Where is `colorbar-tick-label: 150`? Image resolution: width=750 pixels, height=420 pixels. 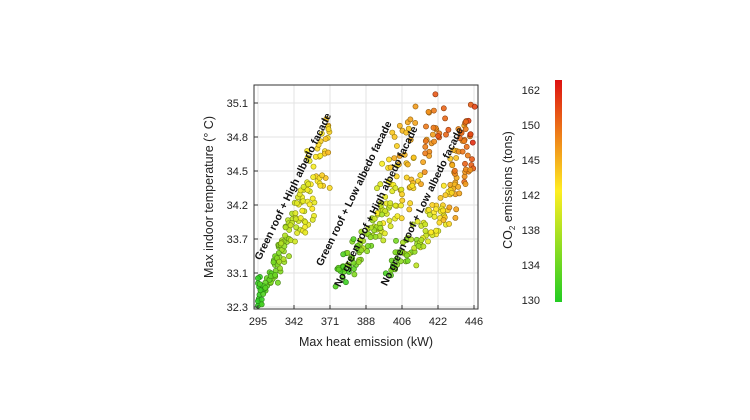 colorbar-tick-label: 150 is located at coordinates (531, 126).